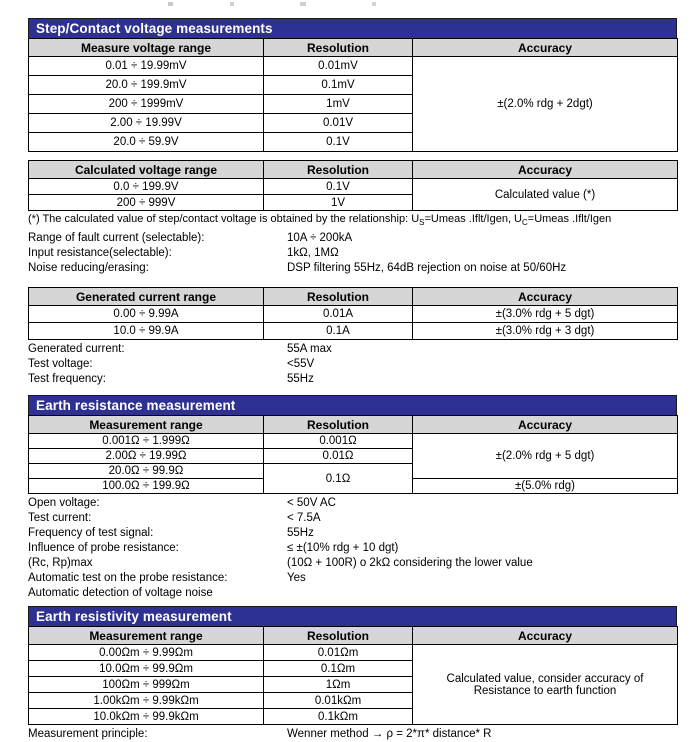 The image size is (699, 742). I want to click on table-row: 0.00 ÷ 9.99A 0.01A ±(3.0% rdg + 5 dgt), so click(353, 314).